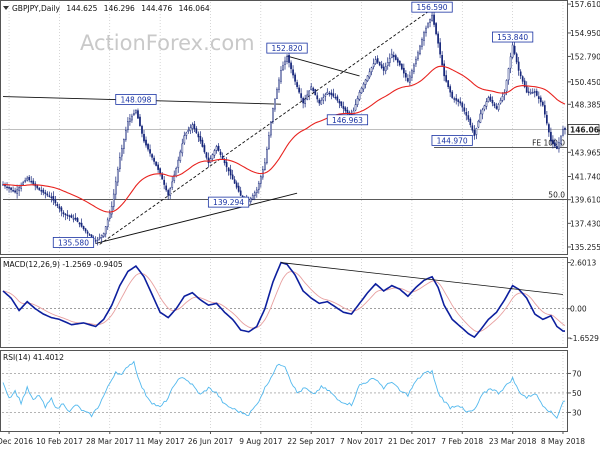  What do you see at coordinates (577, 412) in the screenshot?
I see `rsi-tick-label: 30` at bounding box center [577, 412].